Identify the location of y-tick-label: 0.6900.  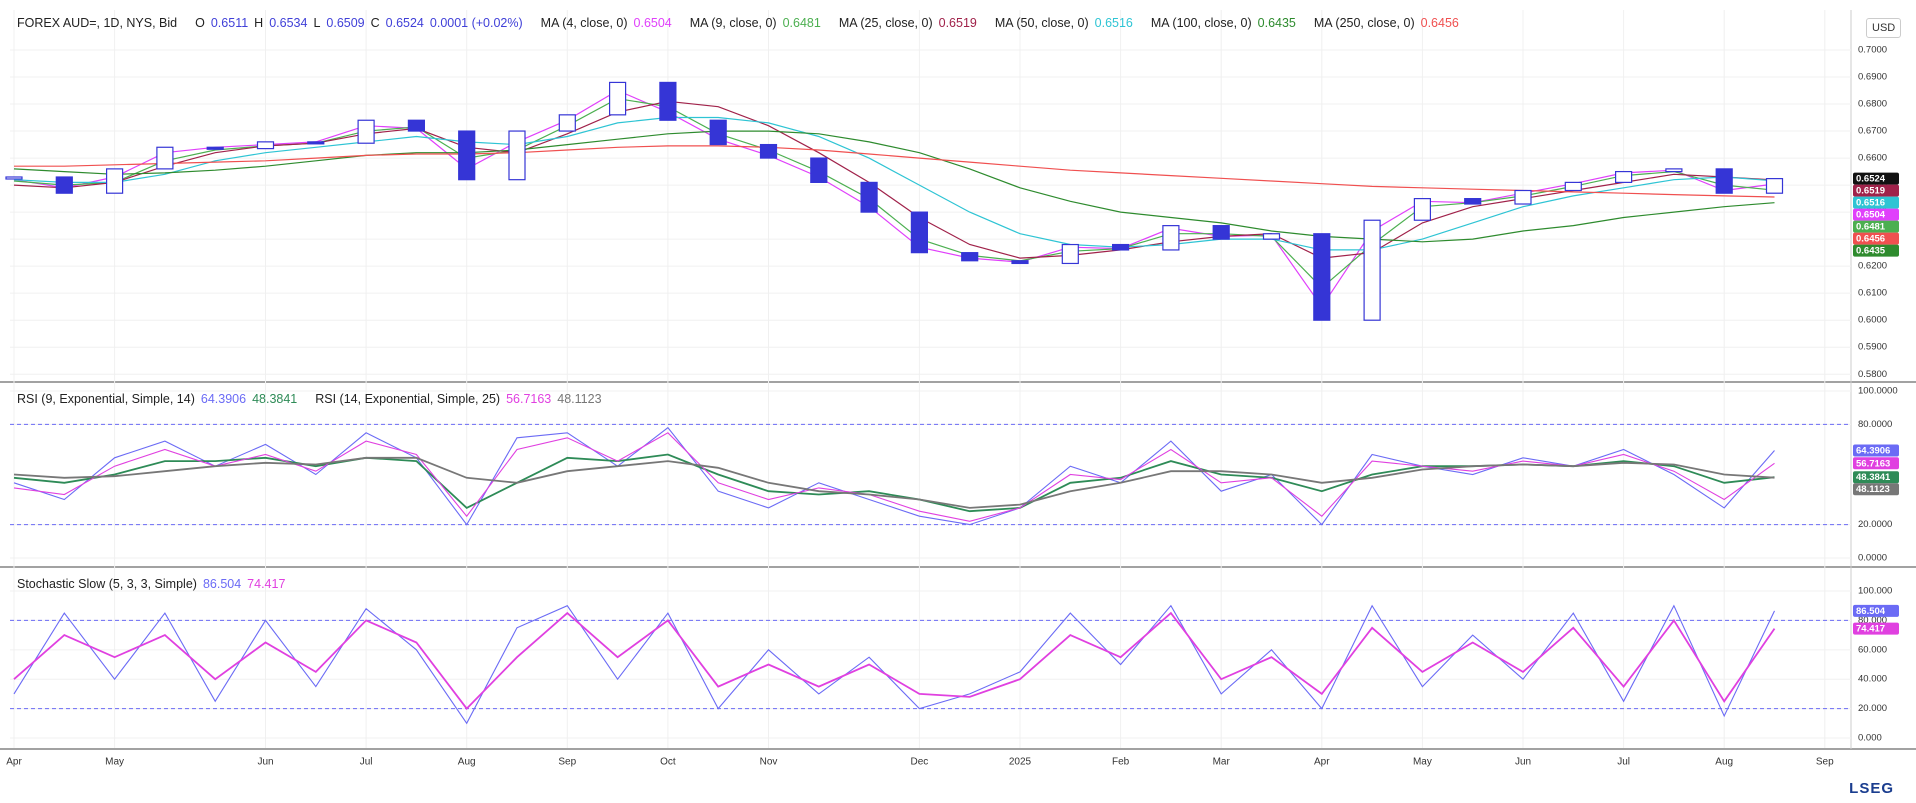
(1872, 77).